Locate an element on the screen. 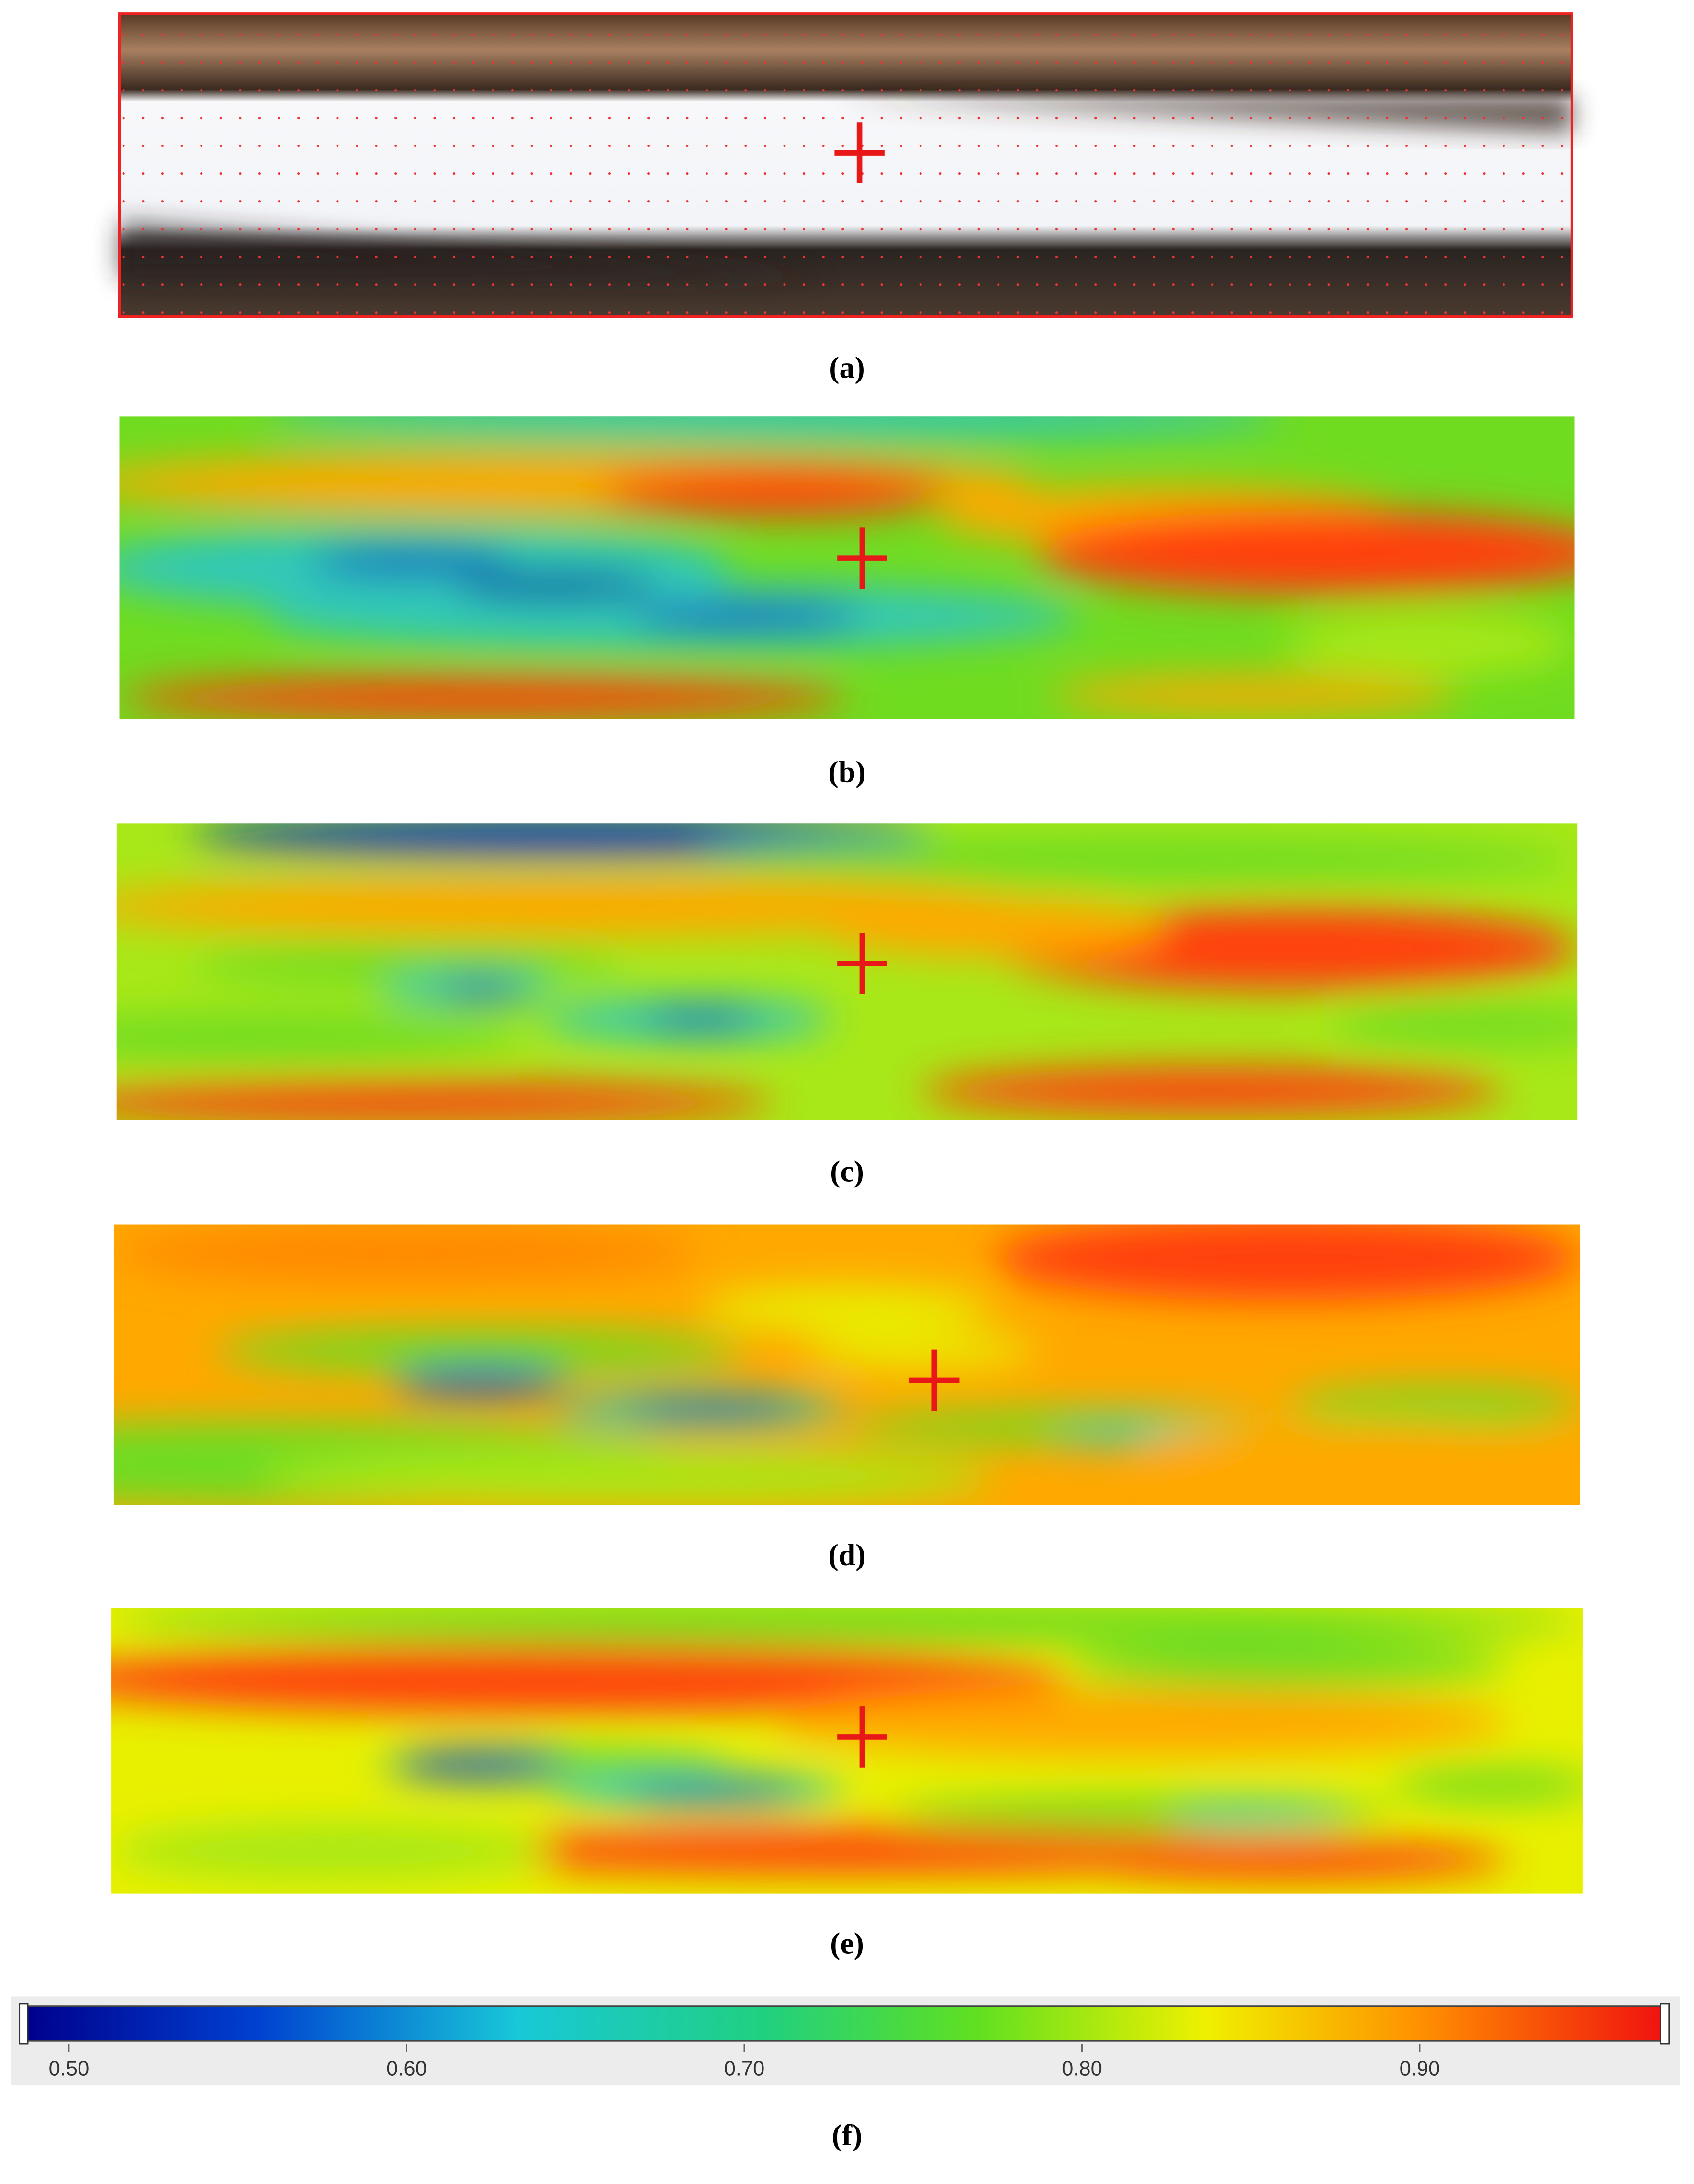 This screenshot has height=2184, width=1694. colorbar is located at coordinates (845, 2024).